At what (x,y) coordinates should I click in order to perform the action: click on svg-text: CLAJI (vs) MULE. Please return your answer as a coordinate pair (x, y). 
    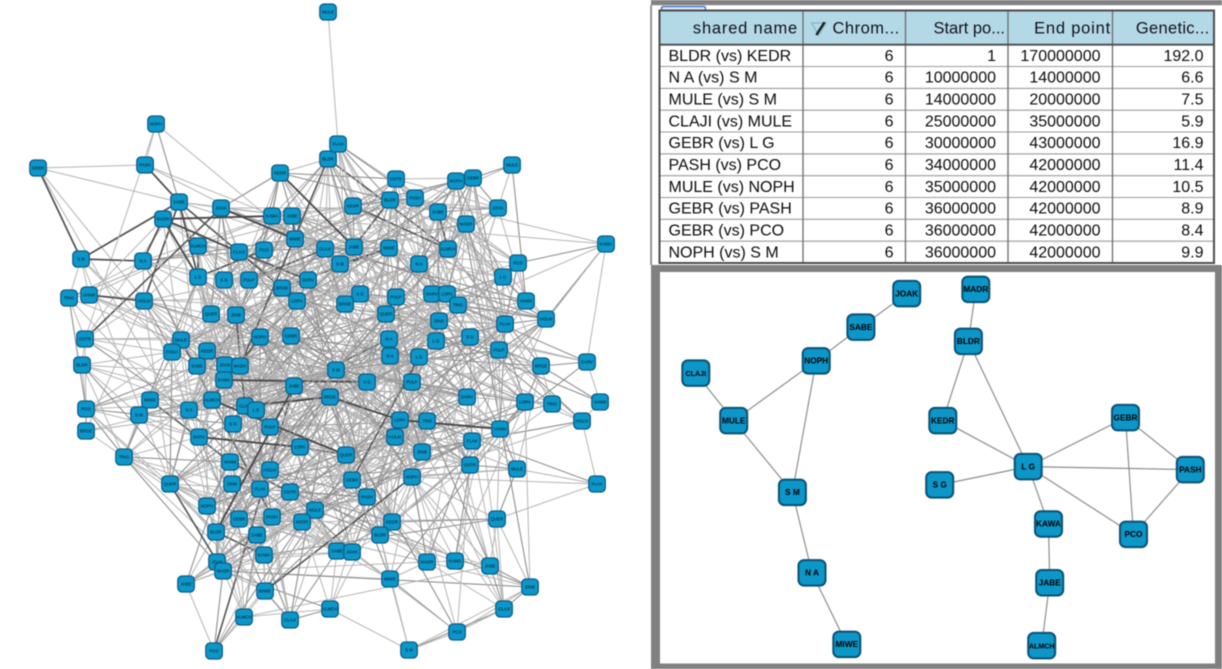
    Looking at the image, I should click on (731, 121).